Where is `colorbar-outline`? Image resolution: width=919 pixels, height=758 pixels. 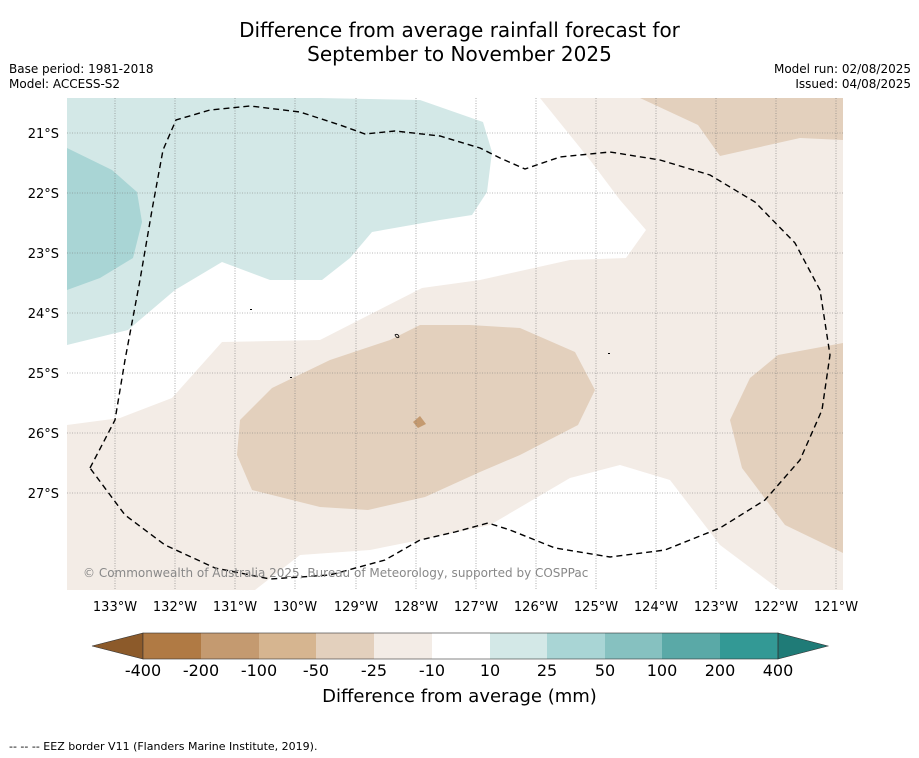 colorbar-outline is located at coordinates (460, 646).